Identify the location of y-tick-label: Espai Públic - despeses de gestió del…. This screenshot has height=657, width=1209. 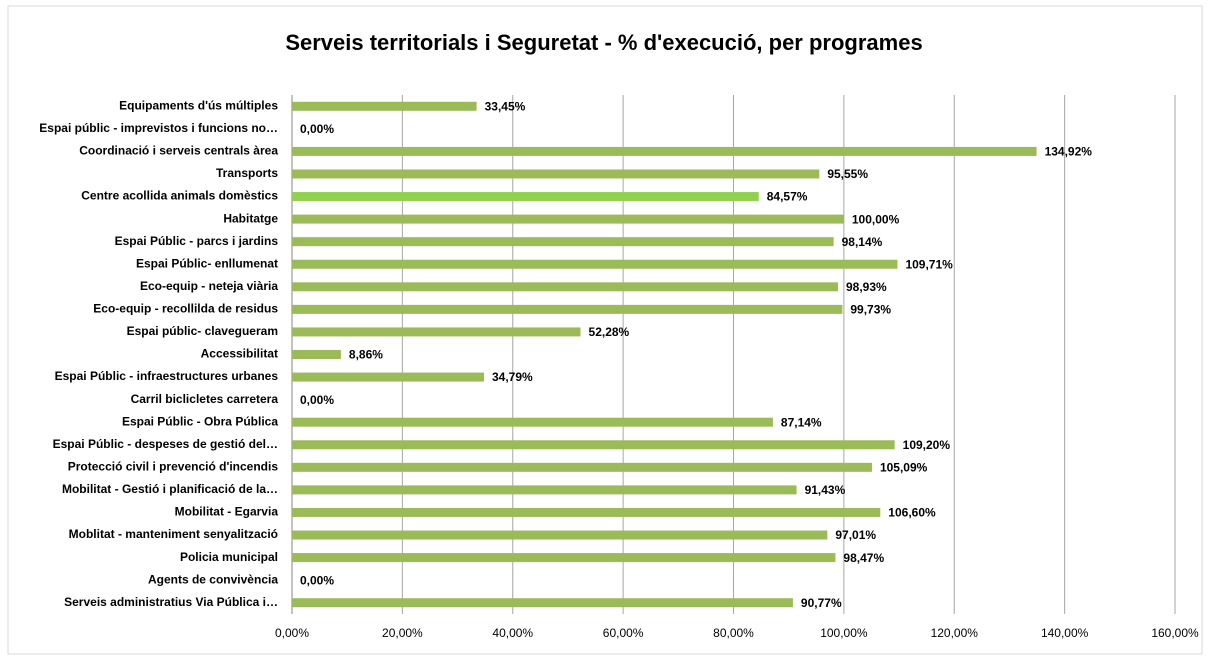
(165, 444).